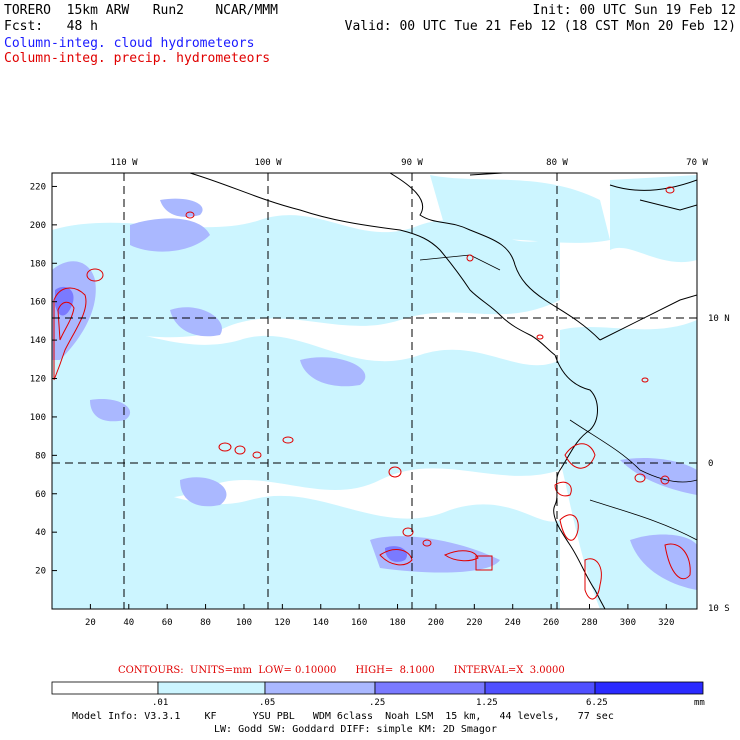  I want to click on x-tick-label: 180, so click(397, 623).